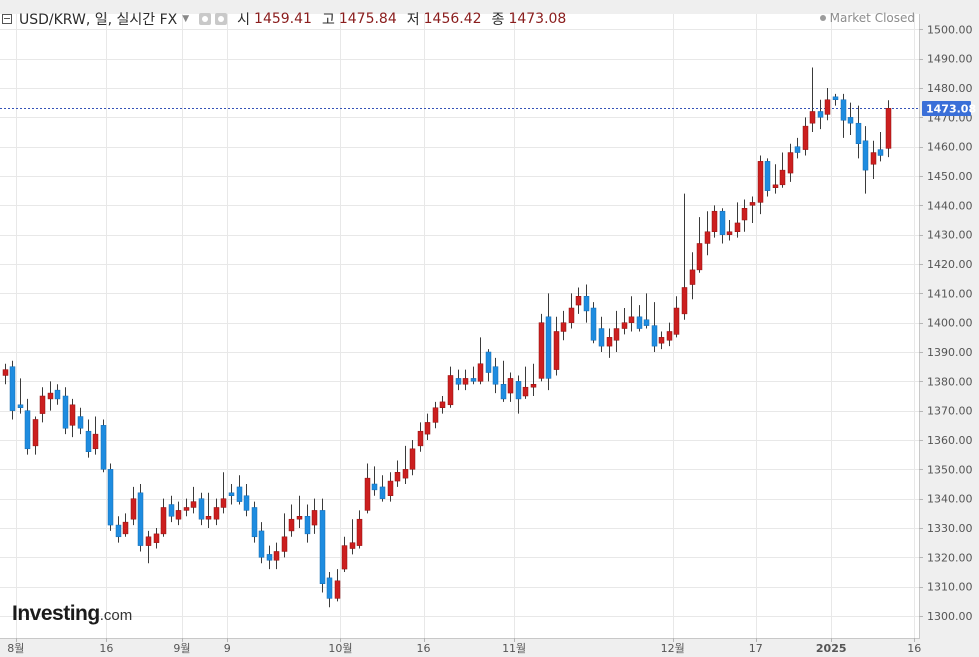  I want to click on last-price-tag-label: 1473.08, so click(951, 109).